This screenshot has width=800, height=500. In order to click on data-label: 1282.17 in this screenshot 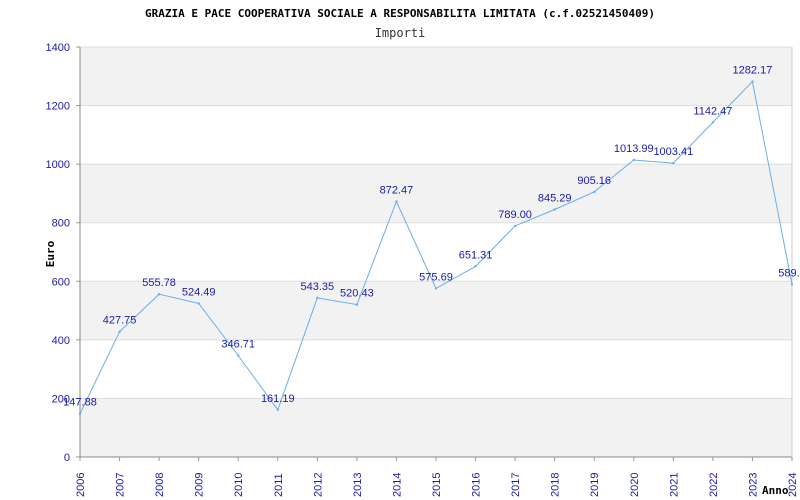, I will do `click(753, 71)`.